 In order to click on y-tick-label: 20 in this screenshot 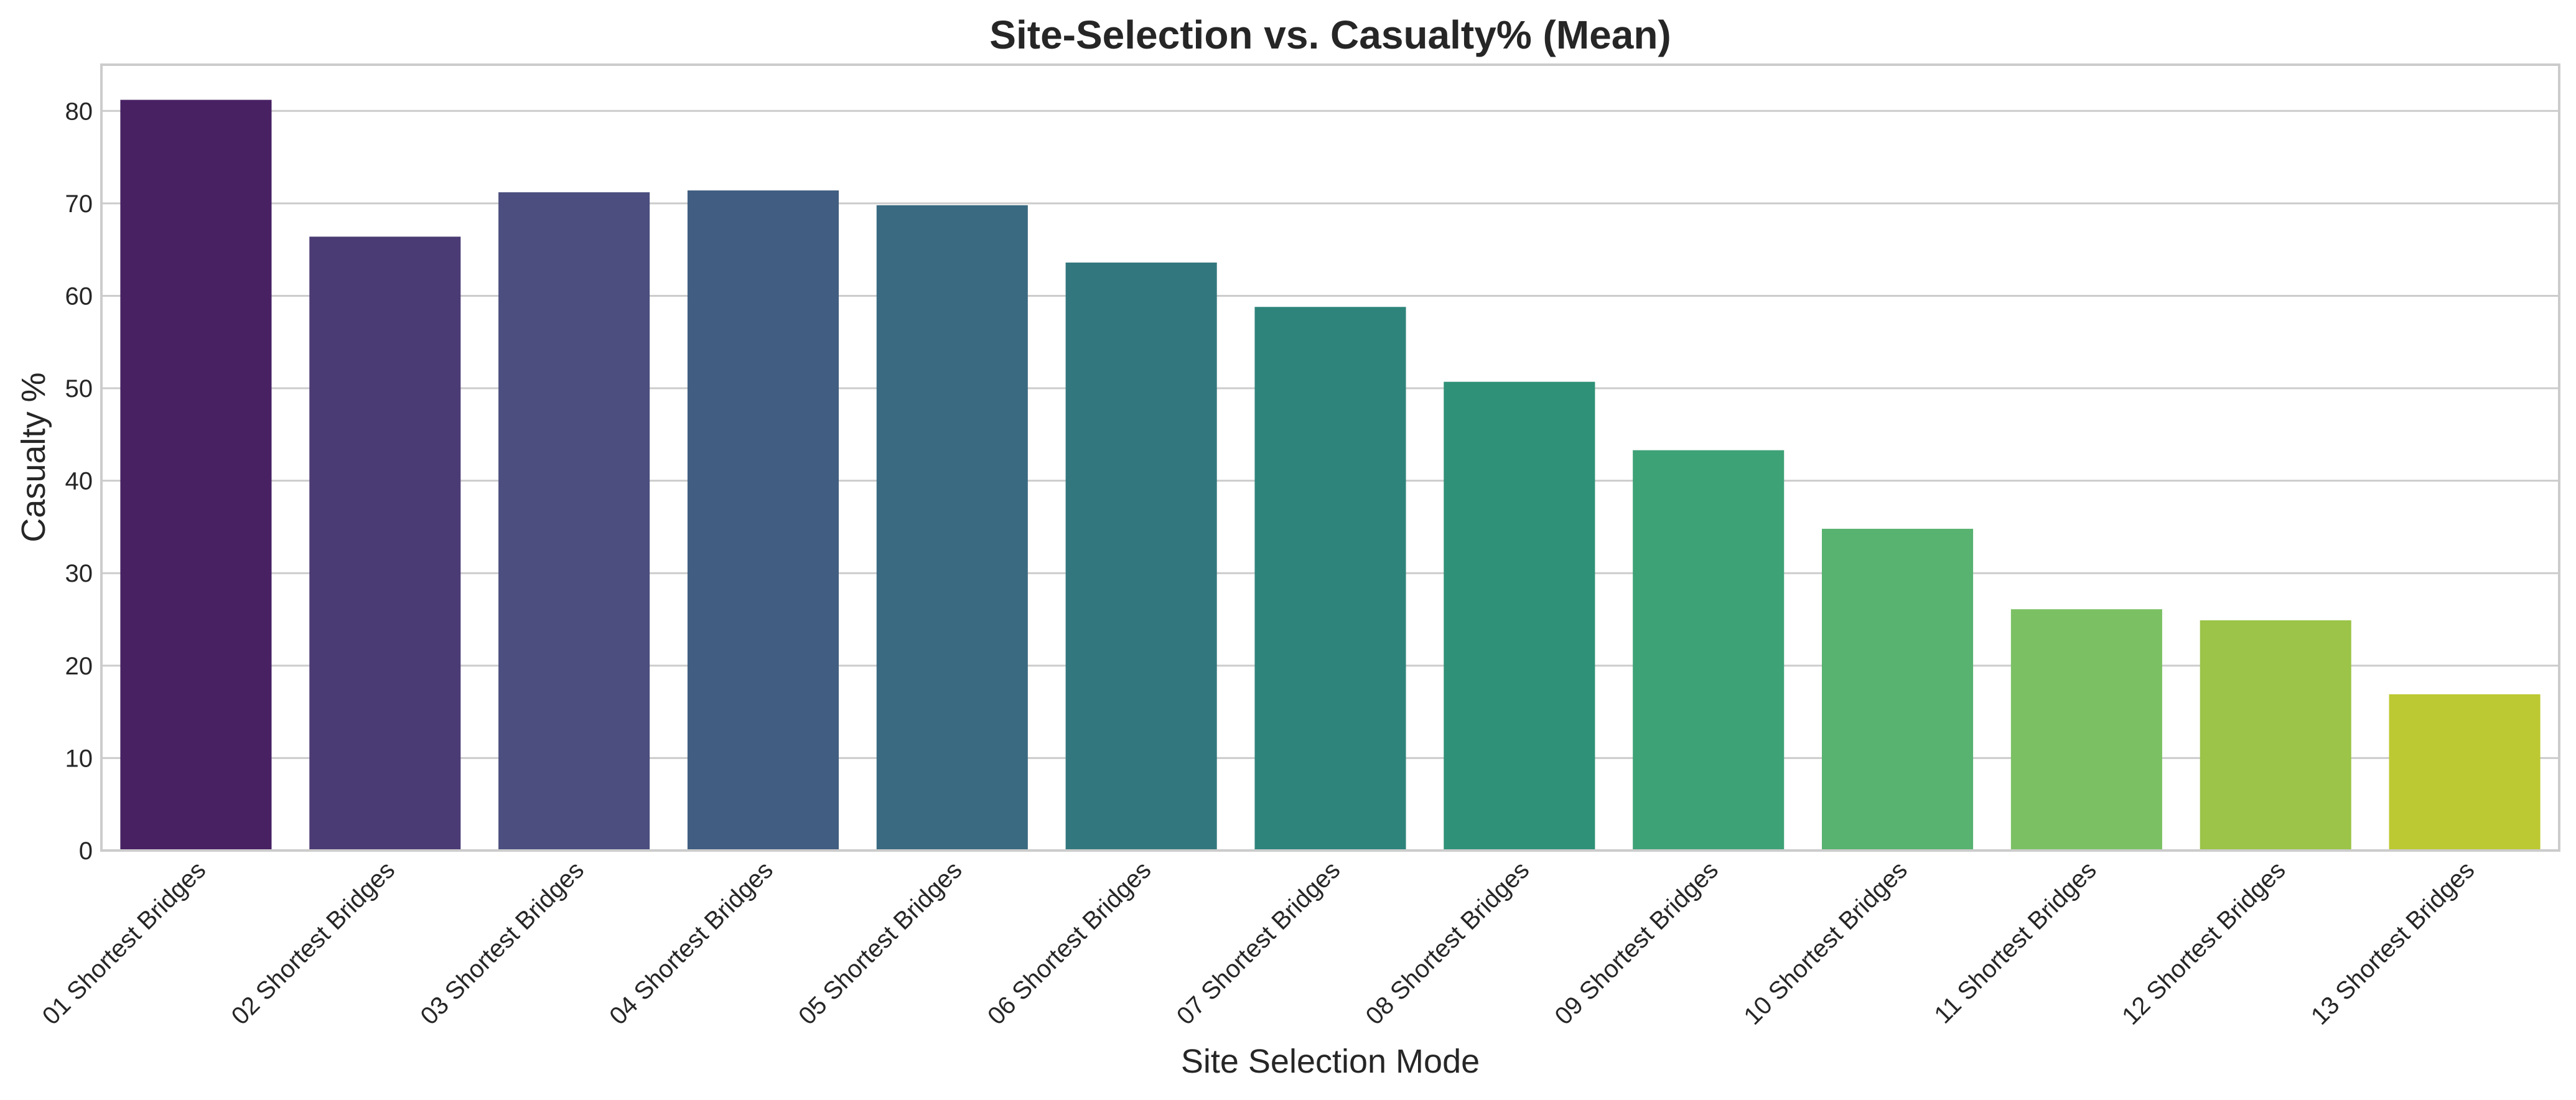, I will do `click(79, 666)`.